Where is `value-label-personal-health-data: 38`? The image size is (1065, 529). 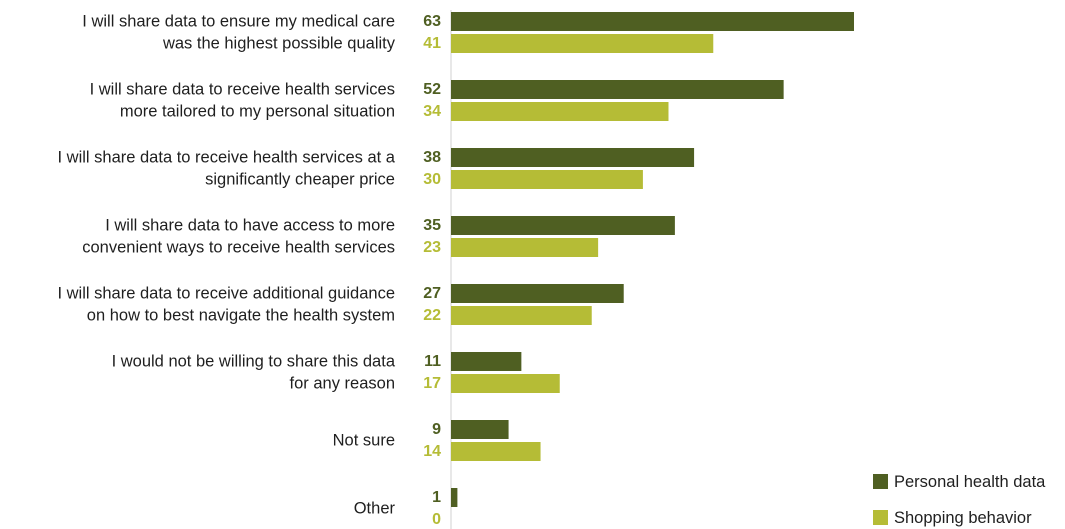
value-label-personal-health-data: 38 is located at coordinates (432, 157).